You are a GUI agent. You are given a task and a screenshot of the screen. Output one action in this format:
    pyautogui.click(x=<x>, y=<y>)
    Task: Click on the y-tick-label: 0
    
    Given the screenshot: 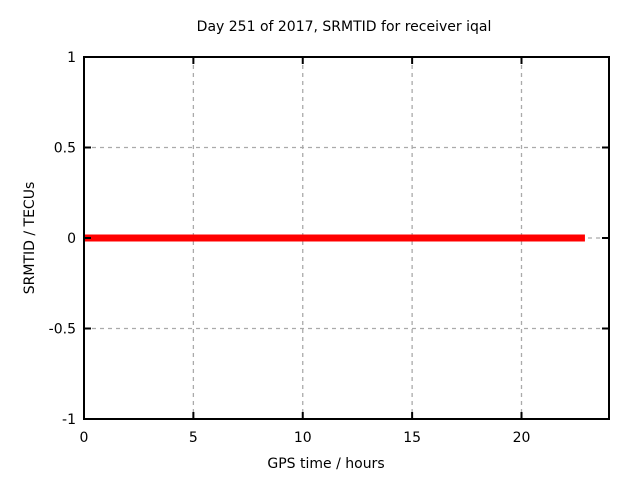 What is the action you would take?
    pyautogui.click(x=71, y=239)
    